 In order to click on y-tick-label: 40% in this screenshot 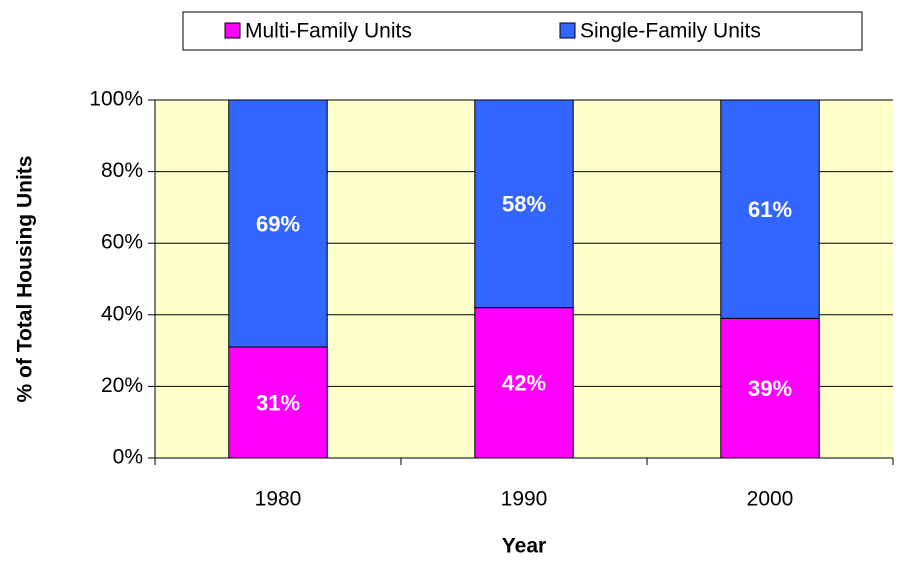, I will do `click(122, 313)`.